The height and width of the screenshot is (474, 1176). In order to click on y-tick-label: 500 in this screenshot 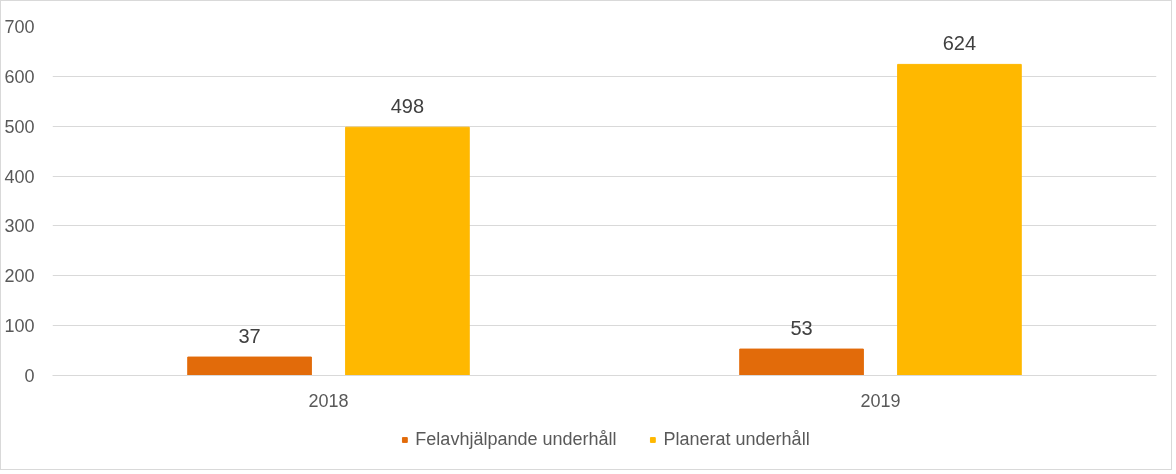, I will do `click(19, 126)`.